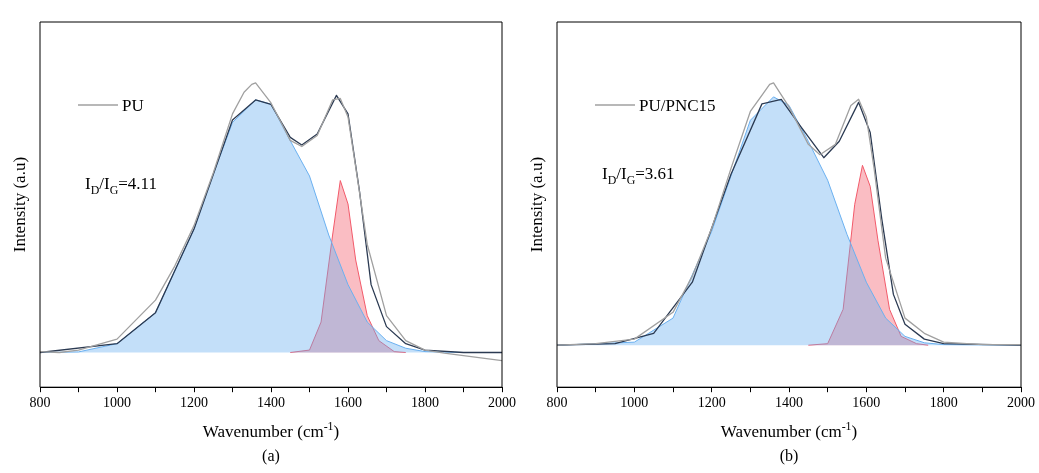 The image size is (1039, 473). I want to click on legend-label: PU/PNC15, so click(677, 105).